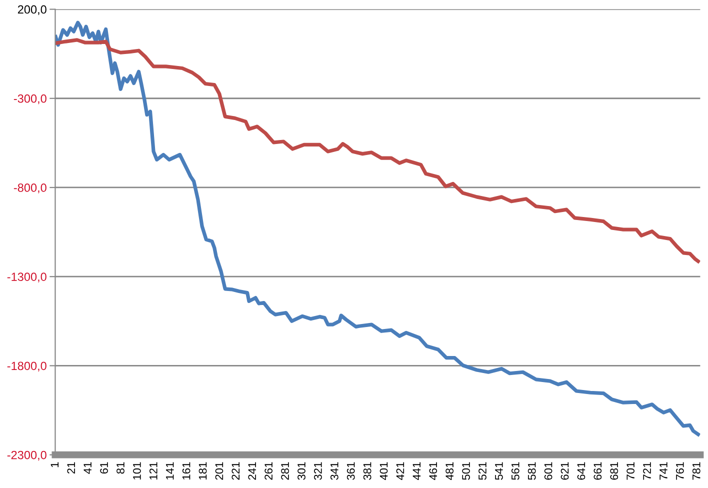  Describe the element at coordinates (302, 471) in the screenshot. I see `x-tick-label: 301` at that location.